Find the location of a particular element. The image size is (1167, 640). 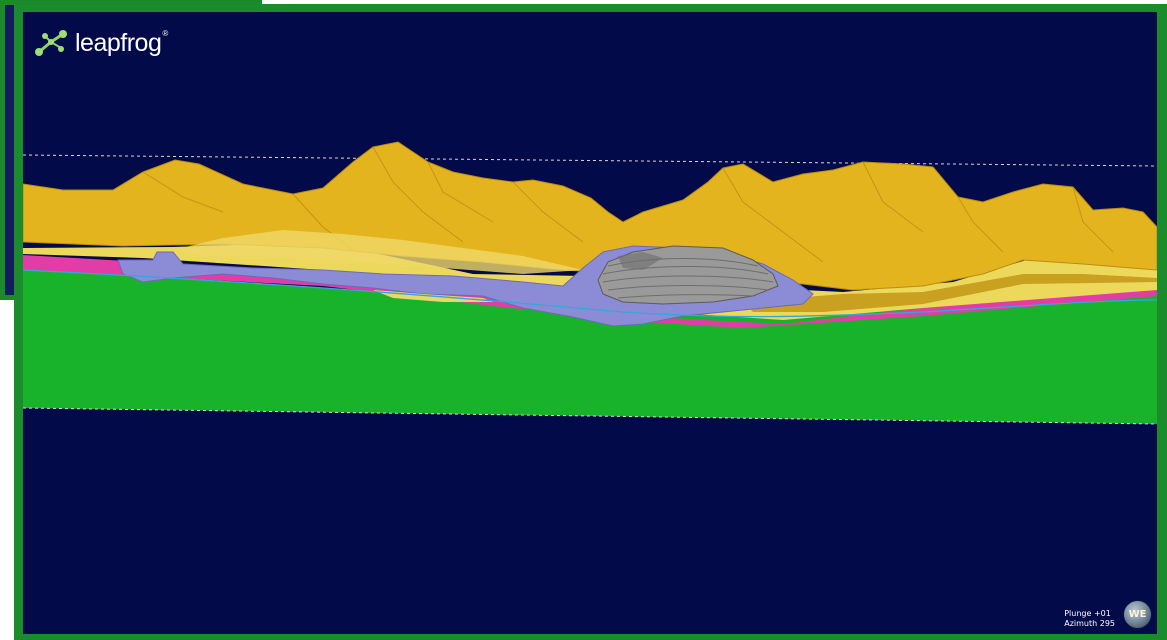

compass-icon: WE is located at coordinates (1137, 614).